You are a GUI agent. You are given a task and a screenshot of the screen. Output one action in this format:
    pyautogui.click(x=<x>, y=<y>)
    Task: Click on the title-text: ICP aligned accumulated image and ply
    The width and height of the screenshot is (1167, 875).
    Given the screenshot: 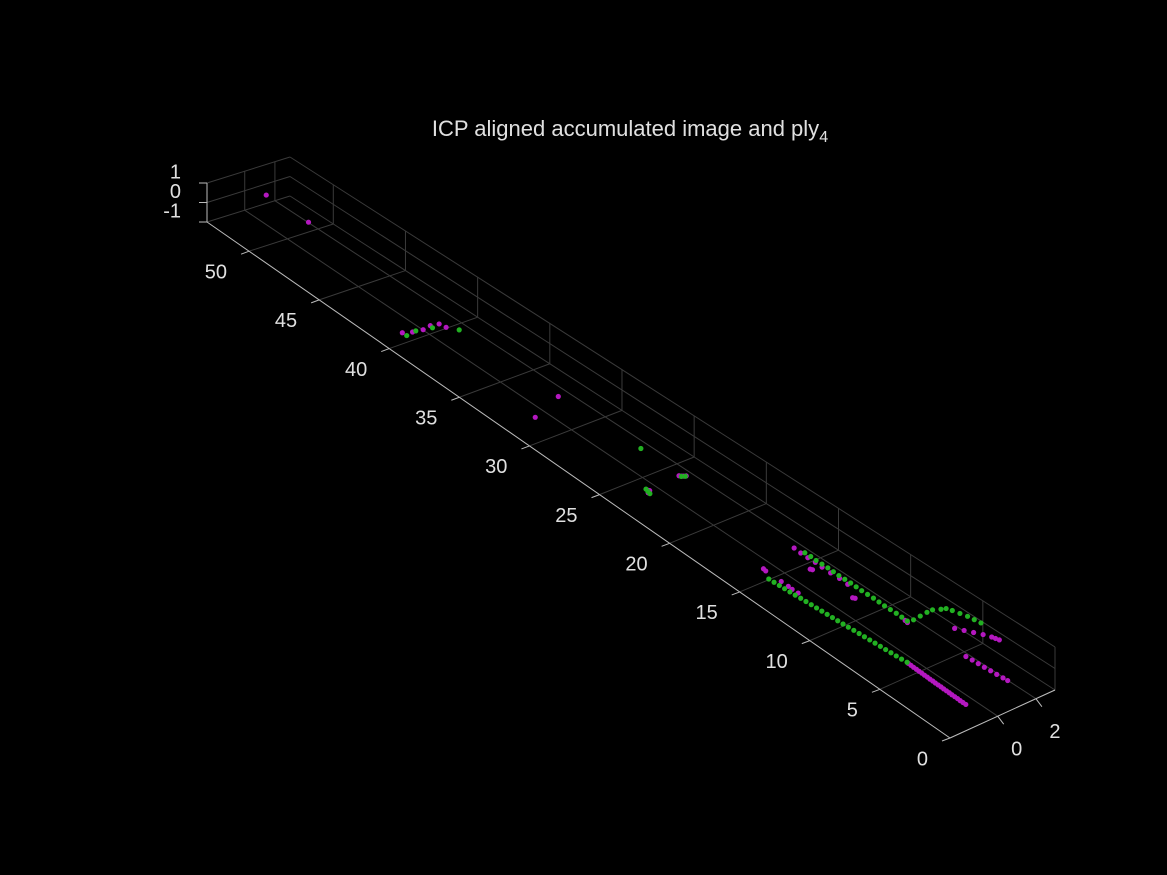 What is the action you would take?
    pyautogui.click(x=625, y=128)
    